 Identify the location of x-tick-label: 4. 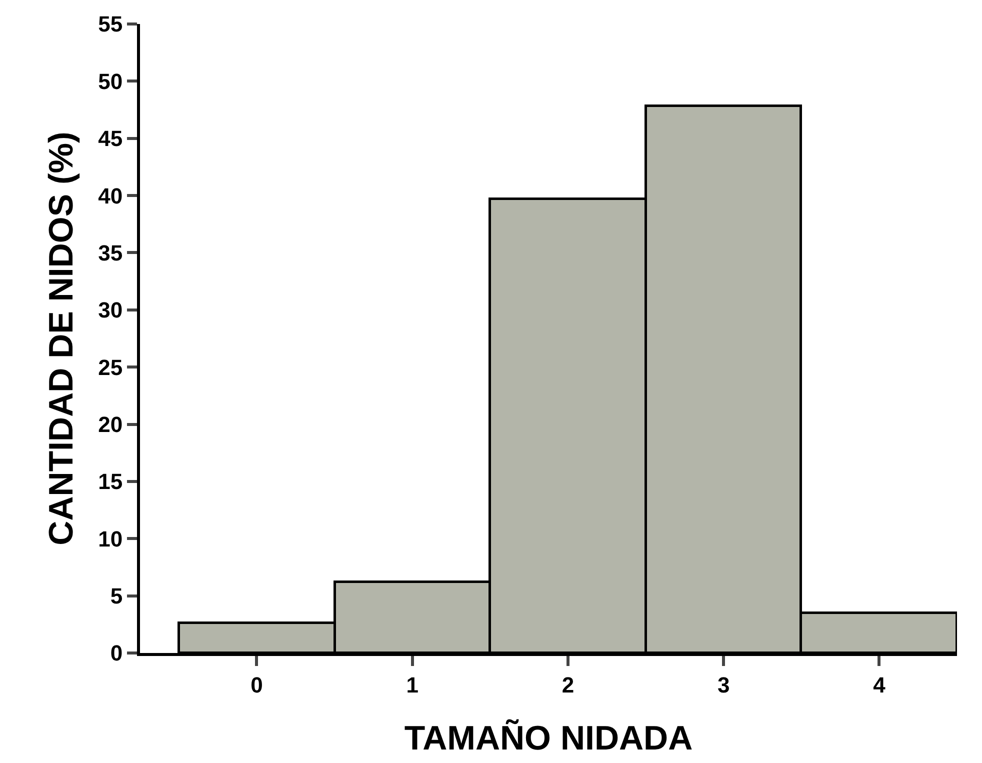
(879, 685).